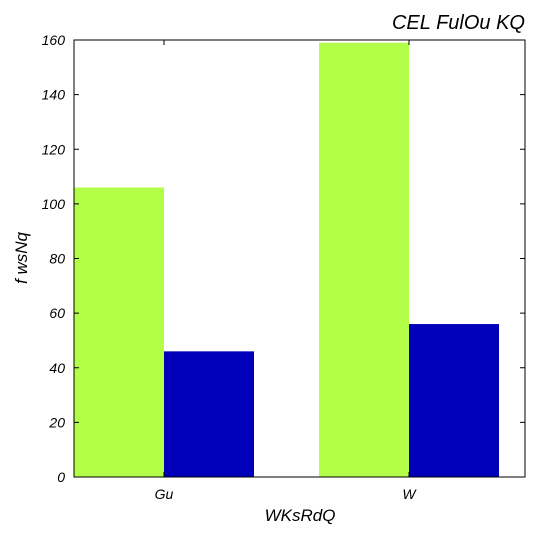 The width and height of the screenshot is (539, 539). Describe the element at coordinates (300, 515) in the screenshot. I see `x-axis-title: WKsRdQ` at that location.